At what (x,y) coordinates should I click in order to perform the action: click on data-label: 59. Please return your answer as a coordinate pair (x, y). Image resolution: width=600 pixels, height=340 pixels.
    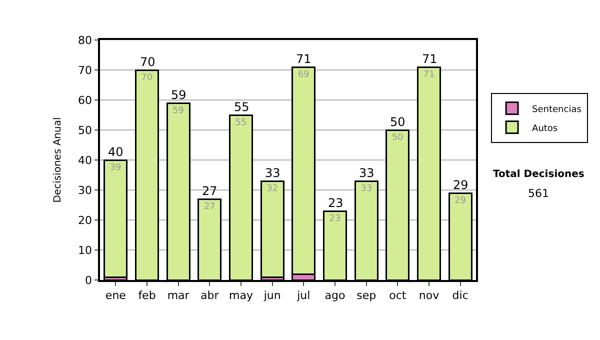
    Looking at the image, I should click on (178, 111).